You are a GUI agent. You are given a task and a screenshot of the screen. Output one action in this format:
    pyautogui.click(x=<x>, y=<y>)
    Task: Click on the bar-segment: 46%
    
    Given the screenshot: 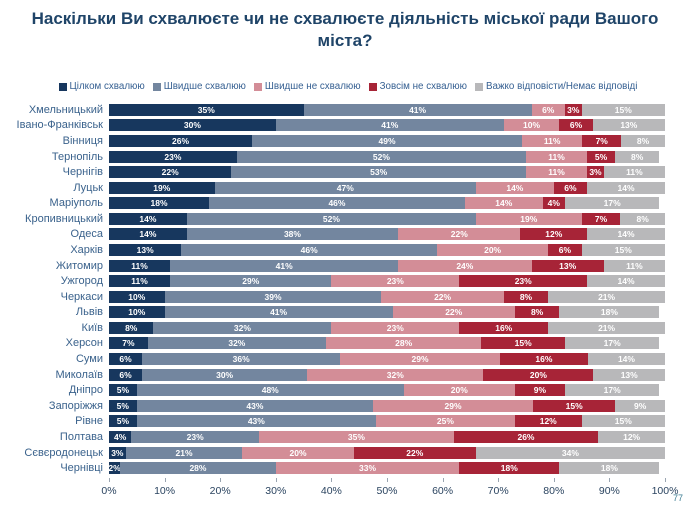 What is the action you would take?
    pyautogui.click(x=309, y=249)
    